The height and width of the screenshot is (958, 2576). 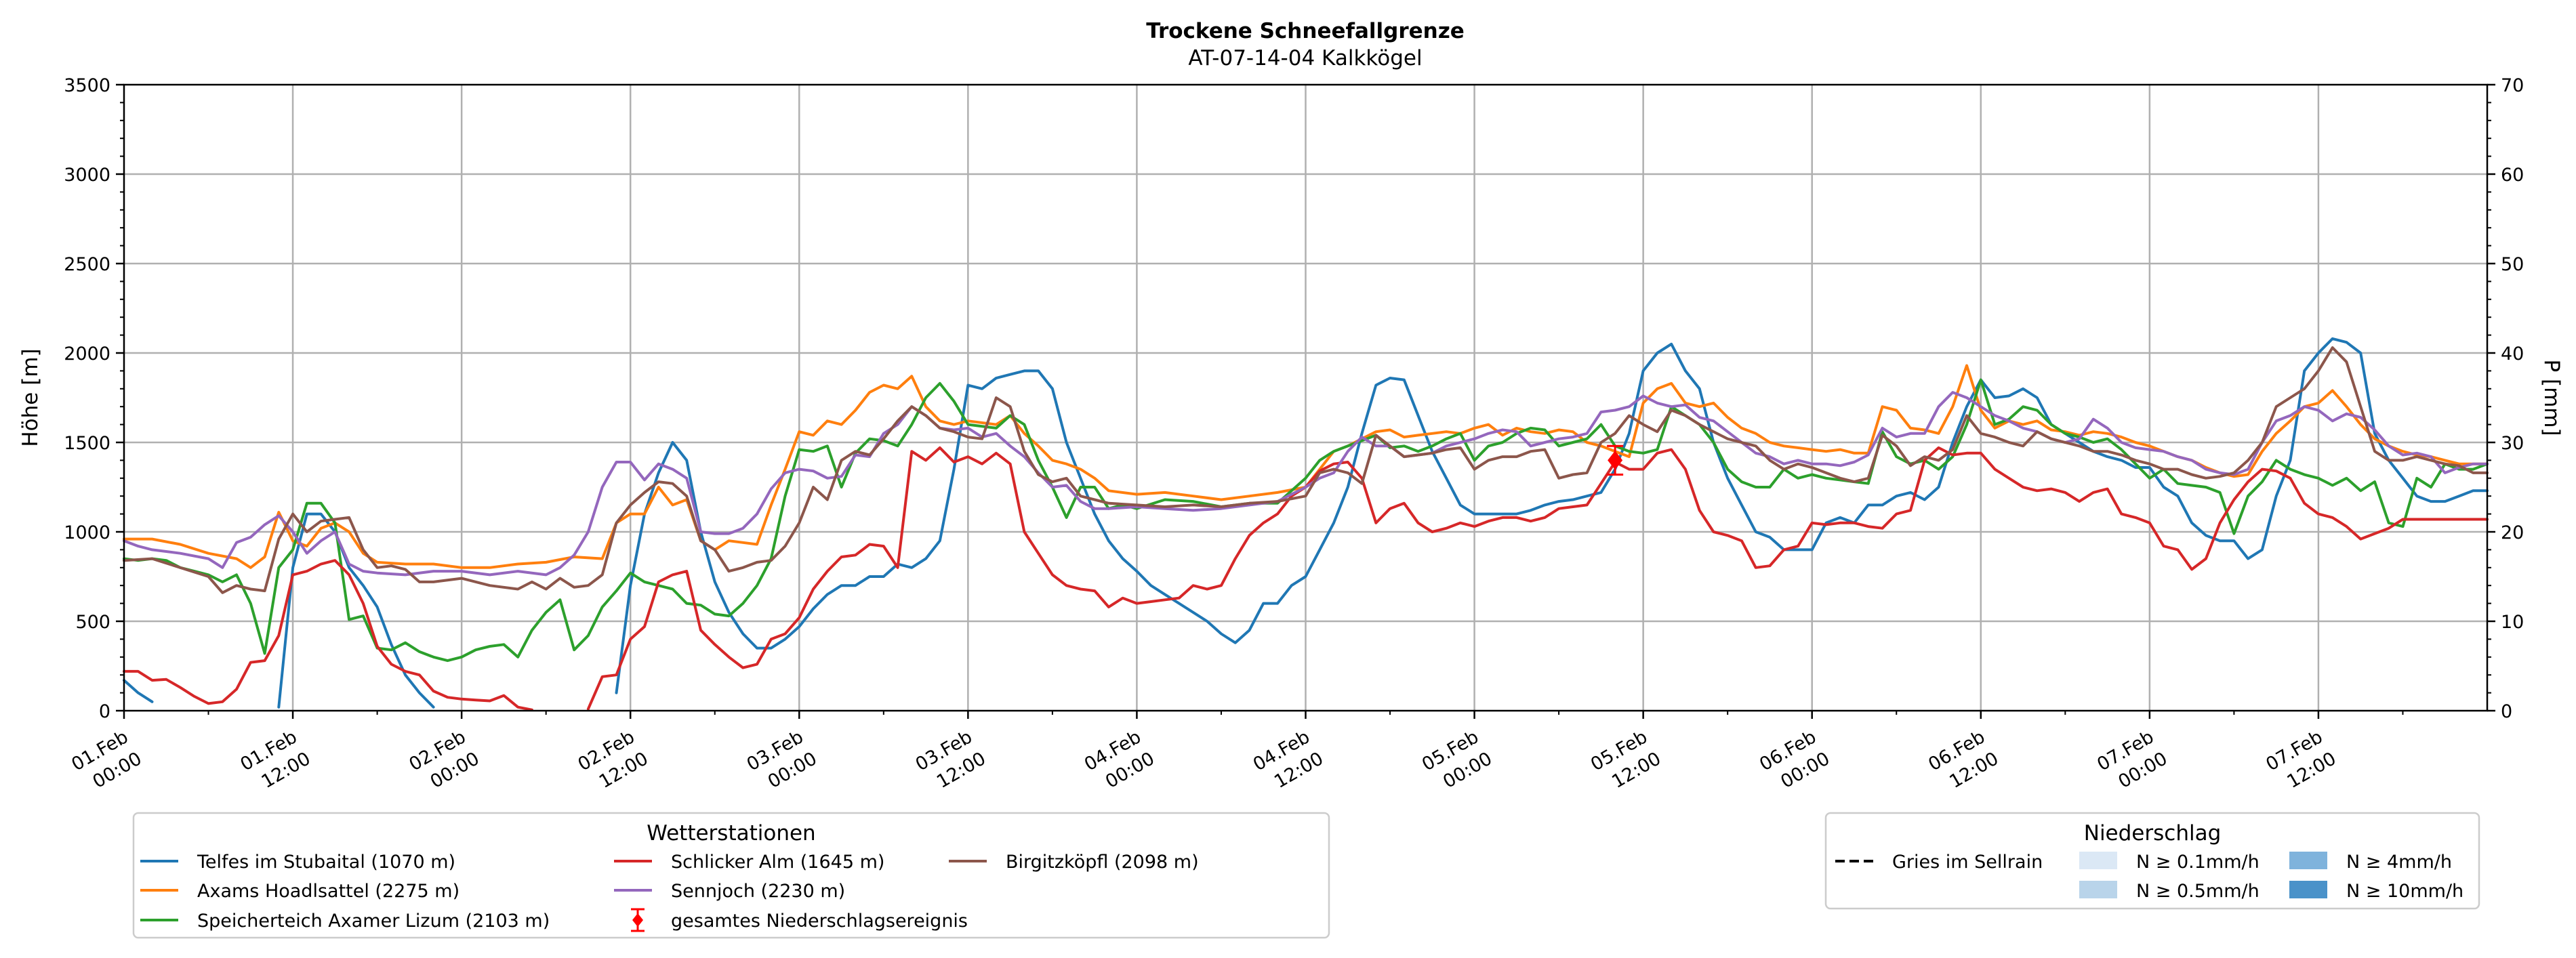 What do you see at coordinates (87, 264) in the screenshot?
I see `y-tick-label: 2500` at bounding box center [87, 264].